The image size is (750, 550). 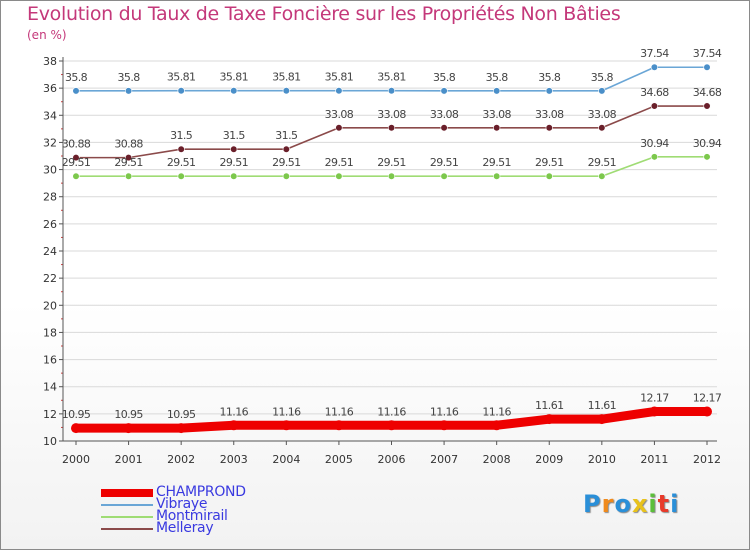 I want to click on x-tick-label: 2012, so click(x=707, y=459).